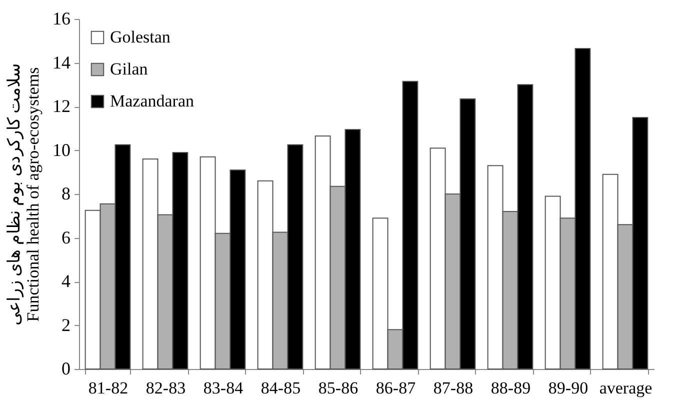 The width and height of the screenshot is (681, 400). Describe the element at coordinates (510, 388) in the screenshot. I see `x-tick-label: 88-89` at that location.